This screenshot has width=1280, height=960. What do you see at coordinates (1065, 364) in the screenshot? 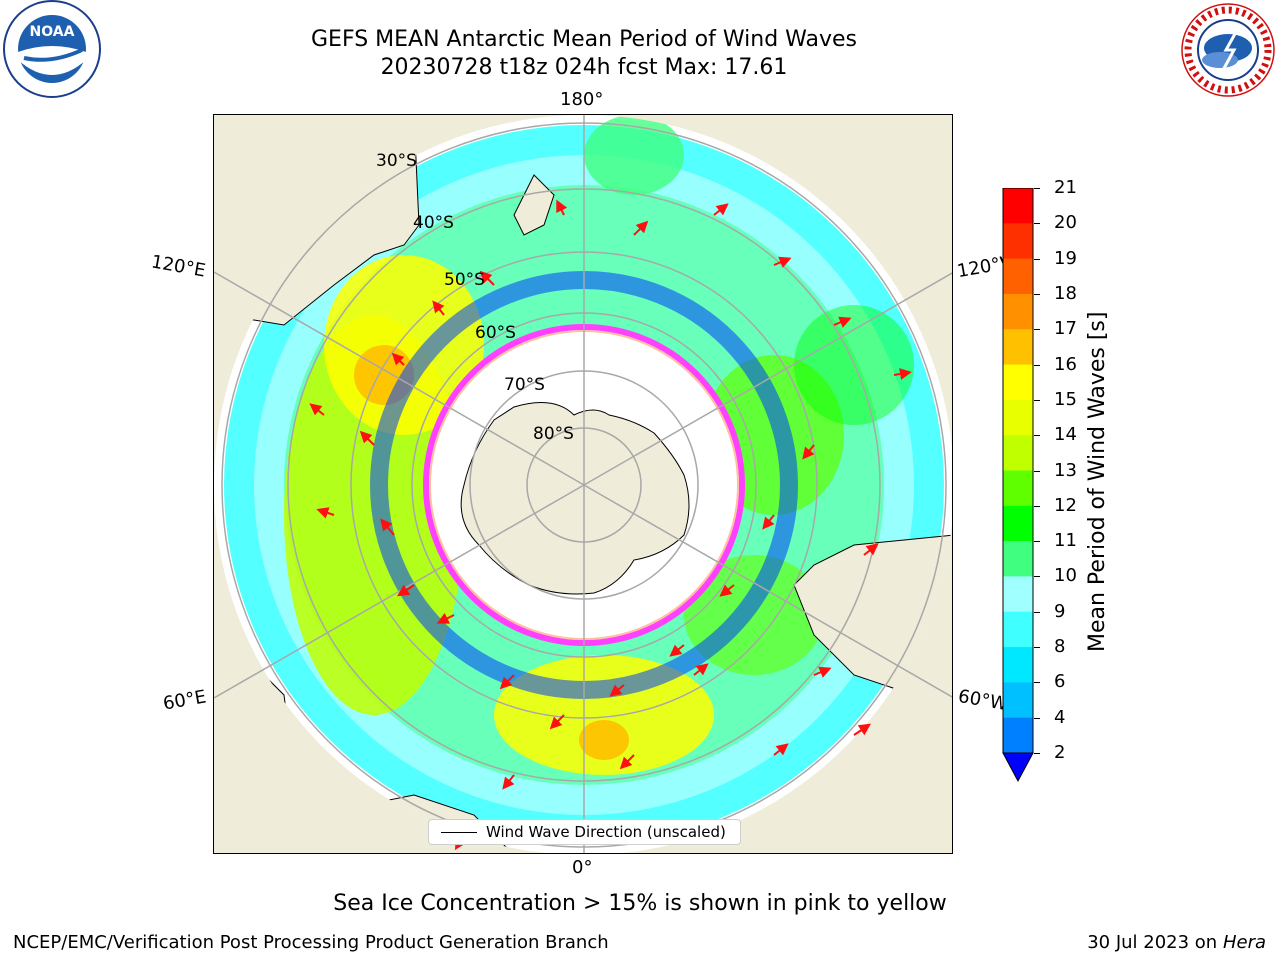
I see `colorbar-tick-label: 16` at bounding box center [1065, 364].